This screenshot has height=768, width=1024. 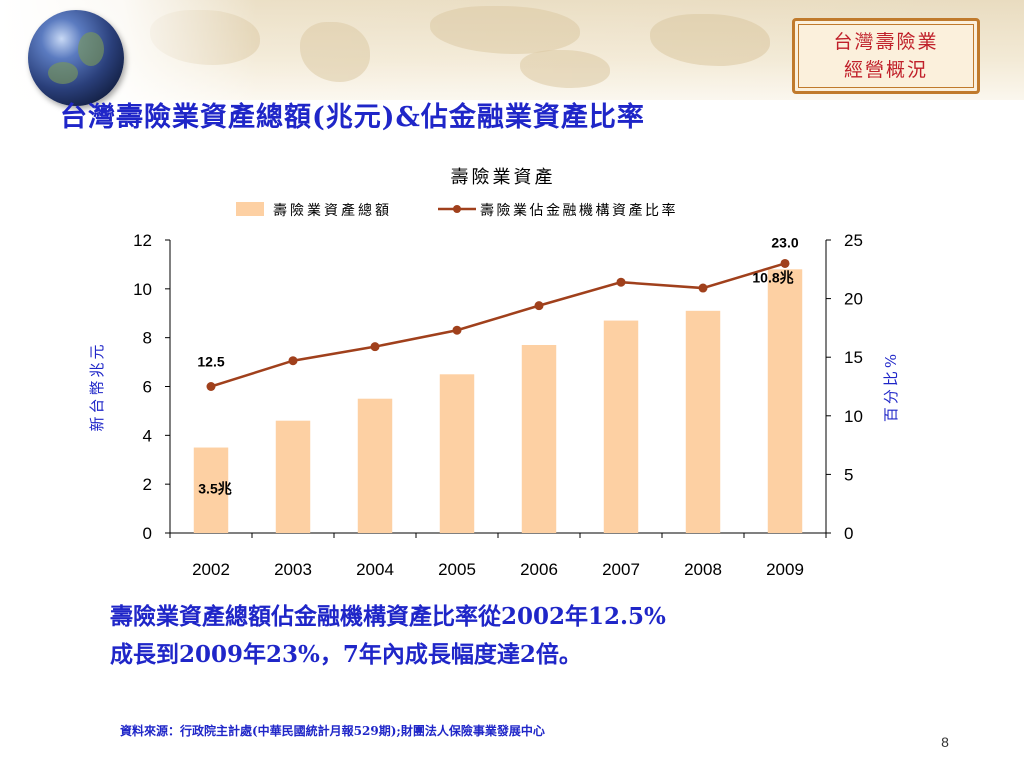 I want to click on y-tick-label-left: 8, so click(x=147, y=338).